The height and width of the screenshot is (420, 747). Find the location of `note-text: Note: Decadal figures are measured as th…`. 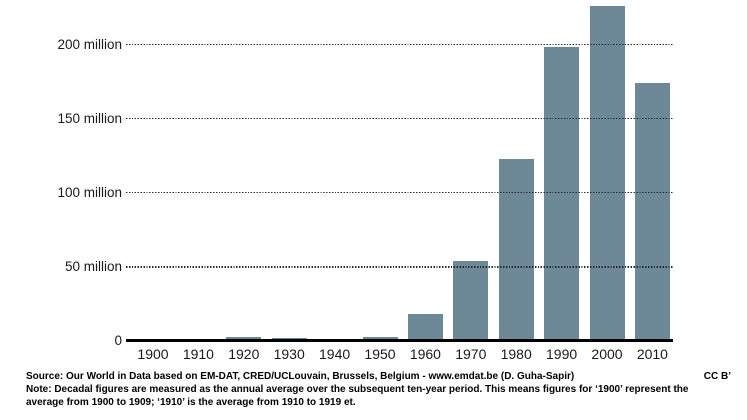

note-text: Note: Decadal figures are measured as th… is located at coordinates (378, 396).